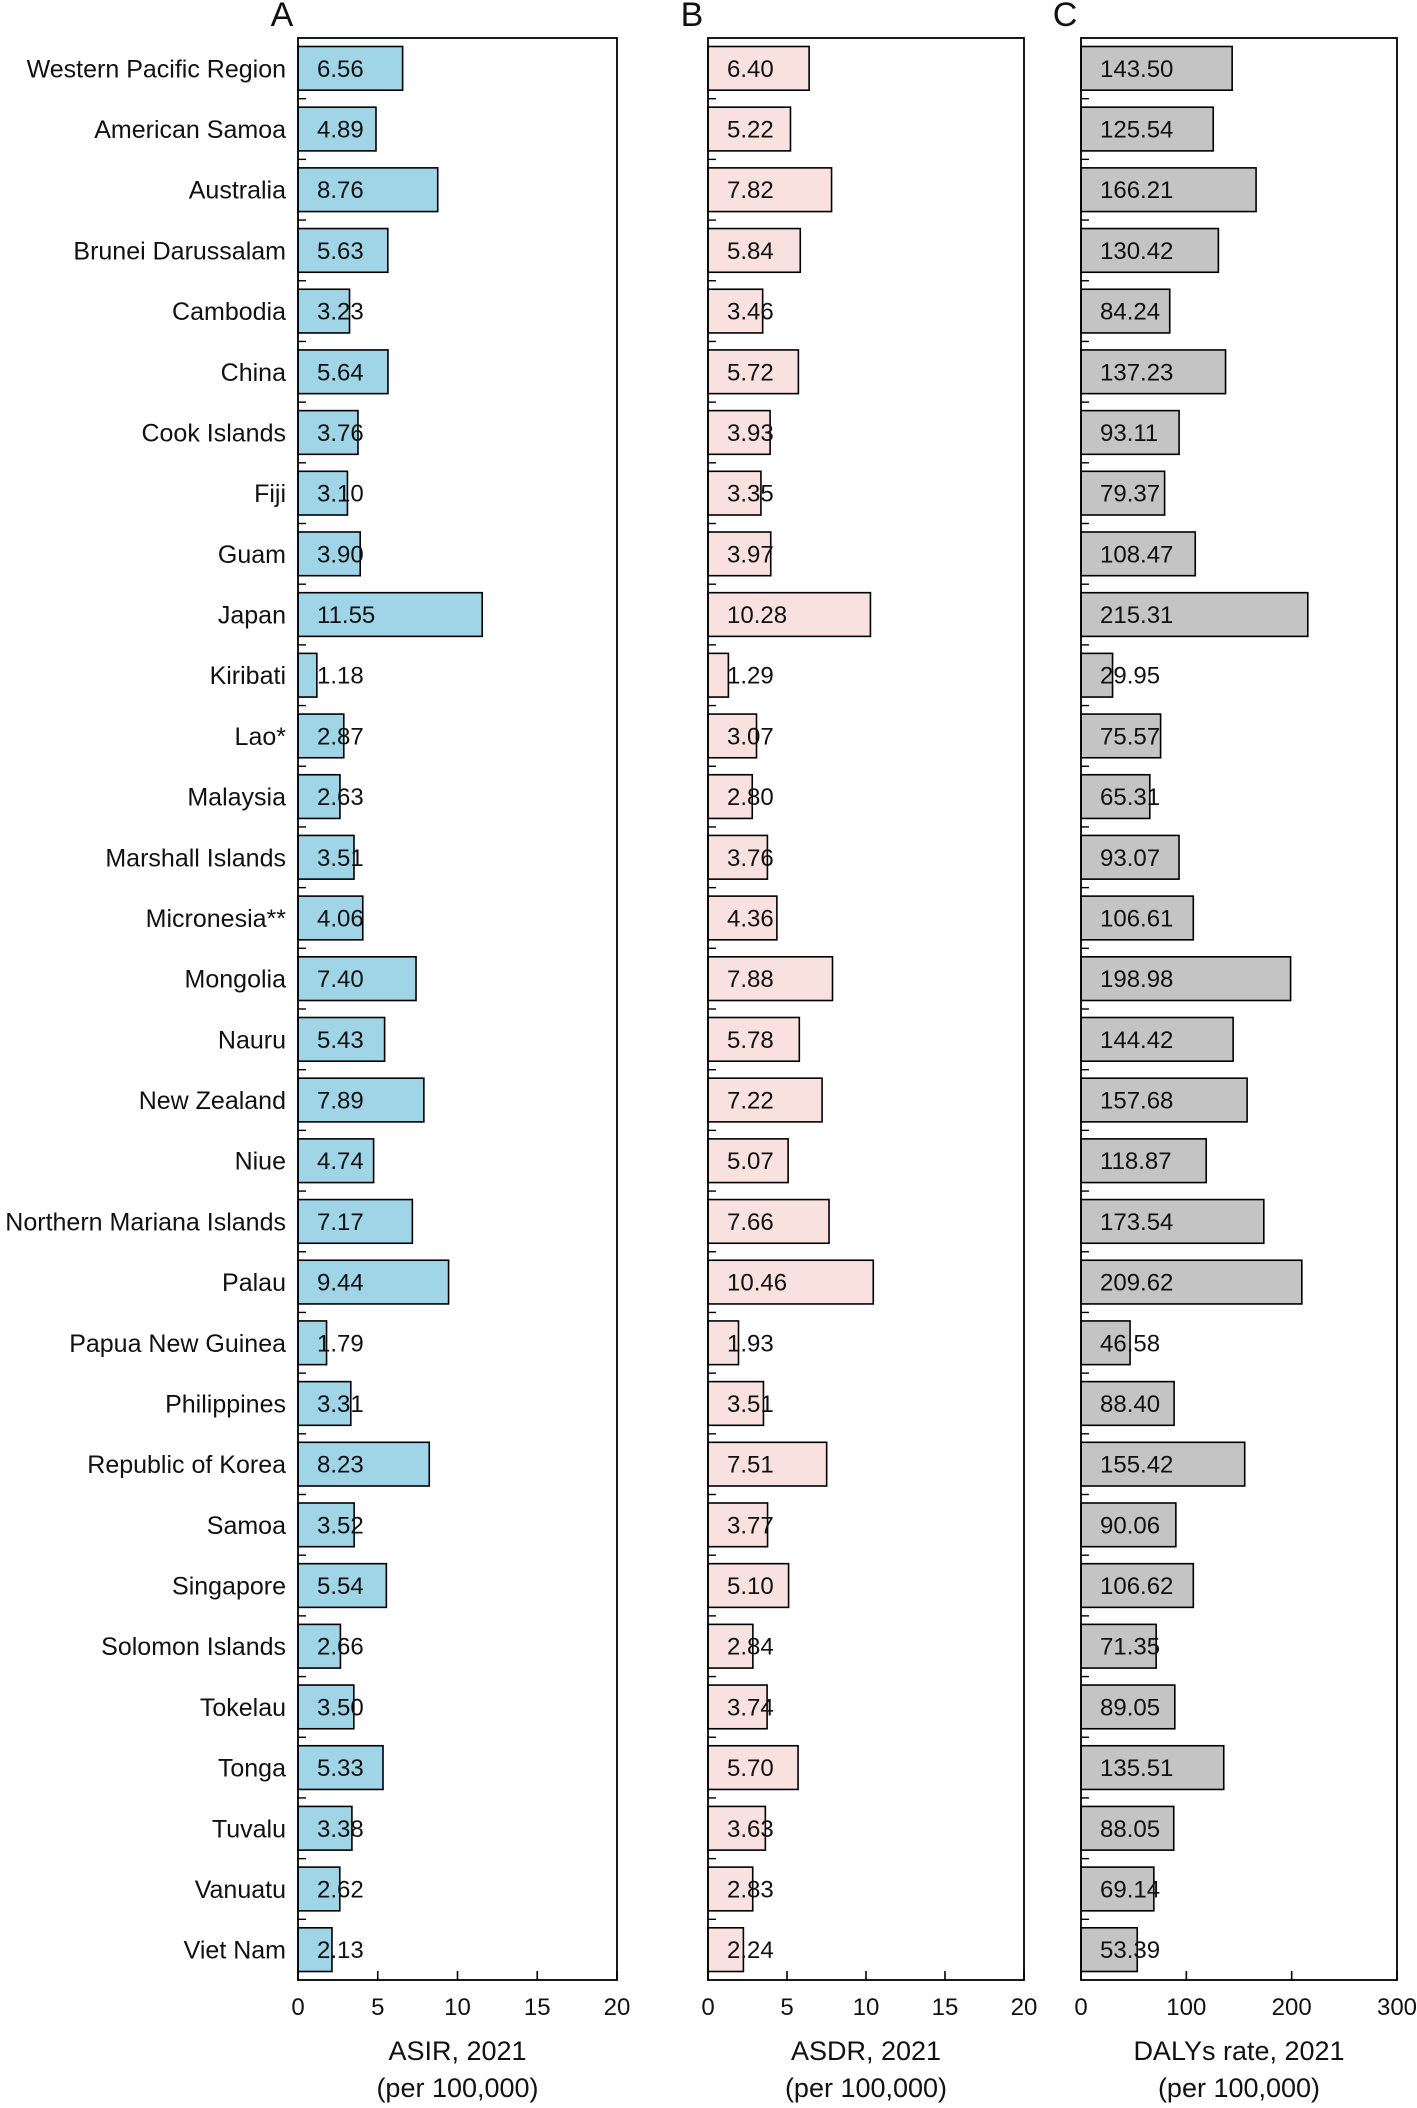  What do you see at coordinates (1136, 69) in the screenshot?
I see `data-label: 143.50` at bounding box center [1136, 69].